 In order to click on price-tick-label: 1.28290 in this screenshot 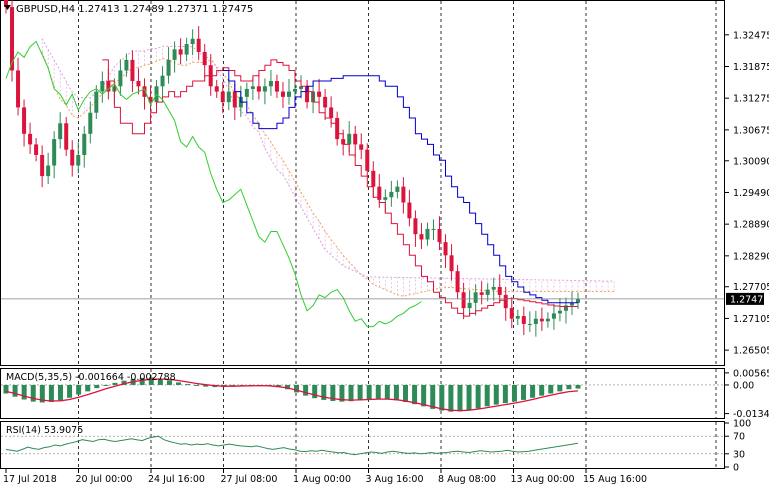, I will do `click(751, 256)`.